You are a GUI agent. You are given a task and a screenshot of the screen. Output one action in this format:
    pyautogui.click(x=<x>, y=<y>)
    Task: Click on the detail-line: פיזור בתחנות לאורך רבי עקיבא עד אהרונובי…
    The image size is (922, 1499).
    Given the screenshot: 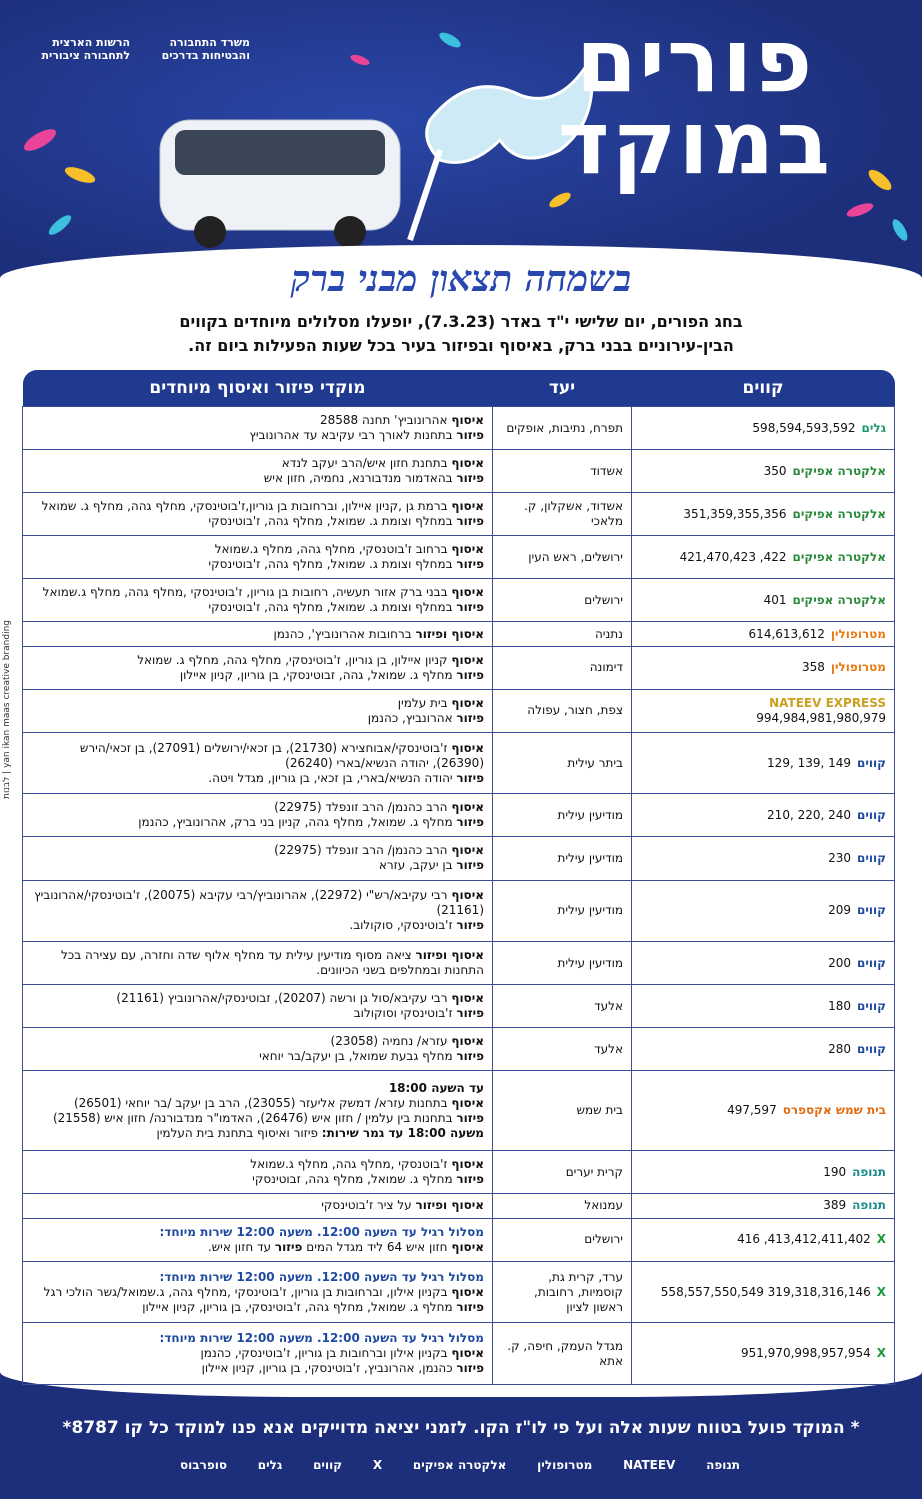 What is the action you would take?
    pyautogui.click(x=257, y=435)
    